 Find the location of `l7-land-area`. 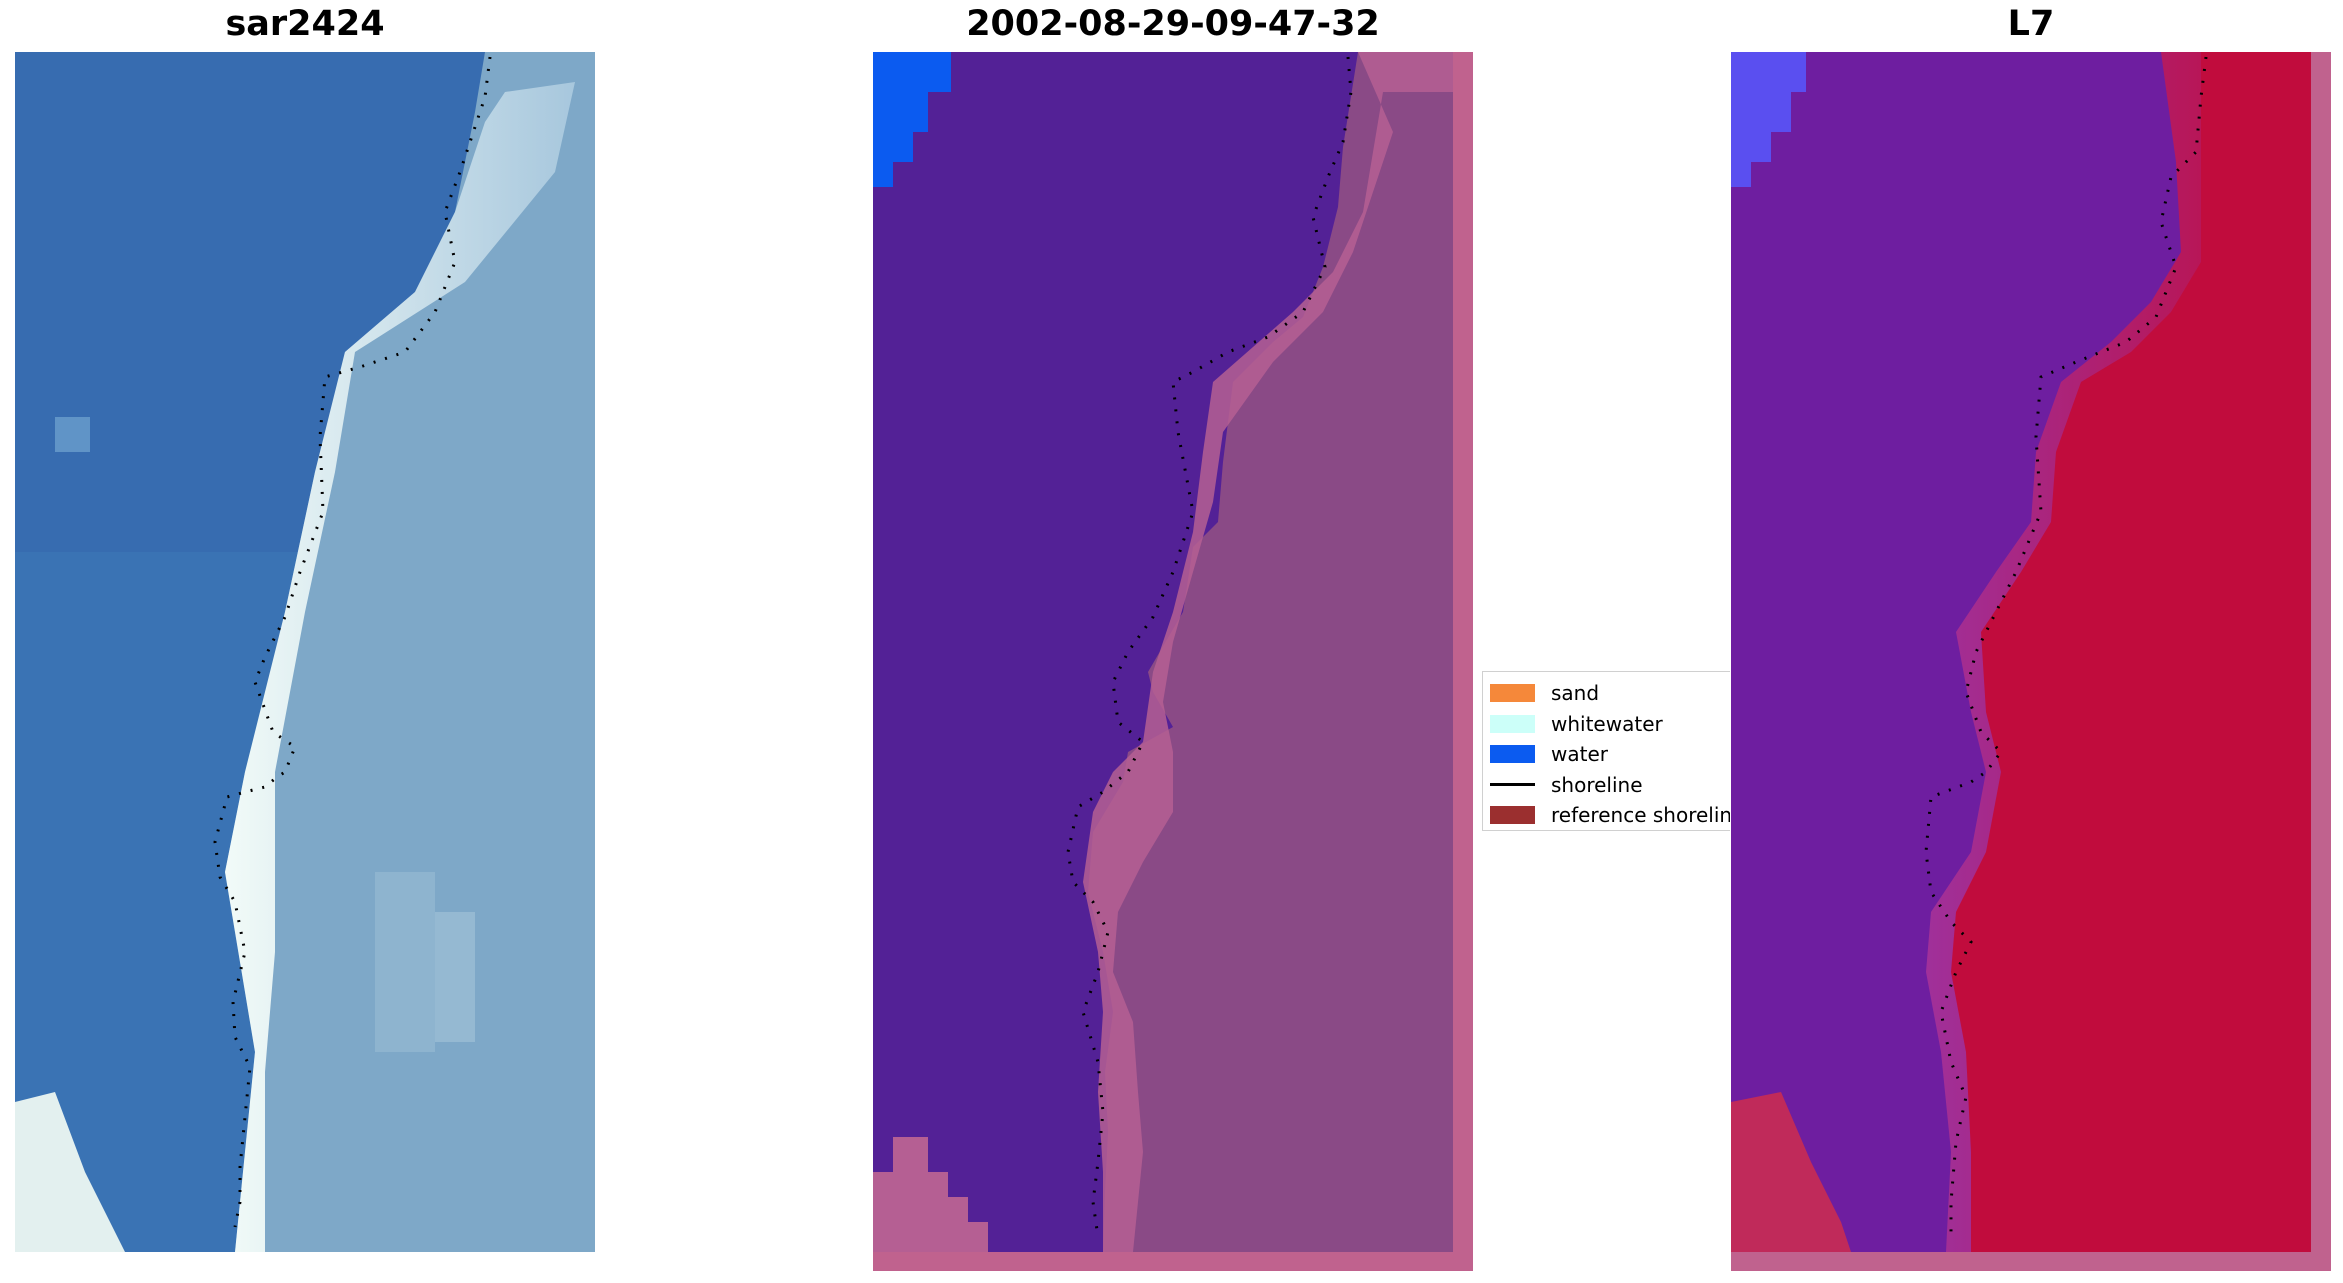

l7-land-area is located at coordinates (2131, 652).